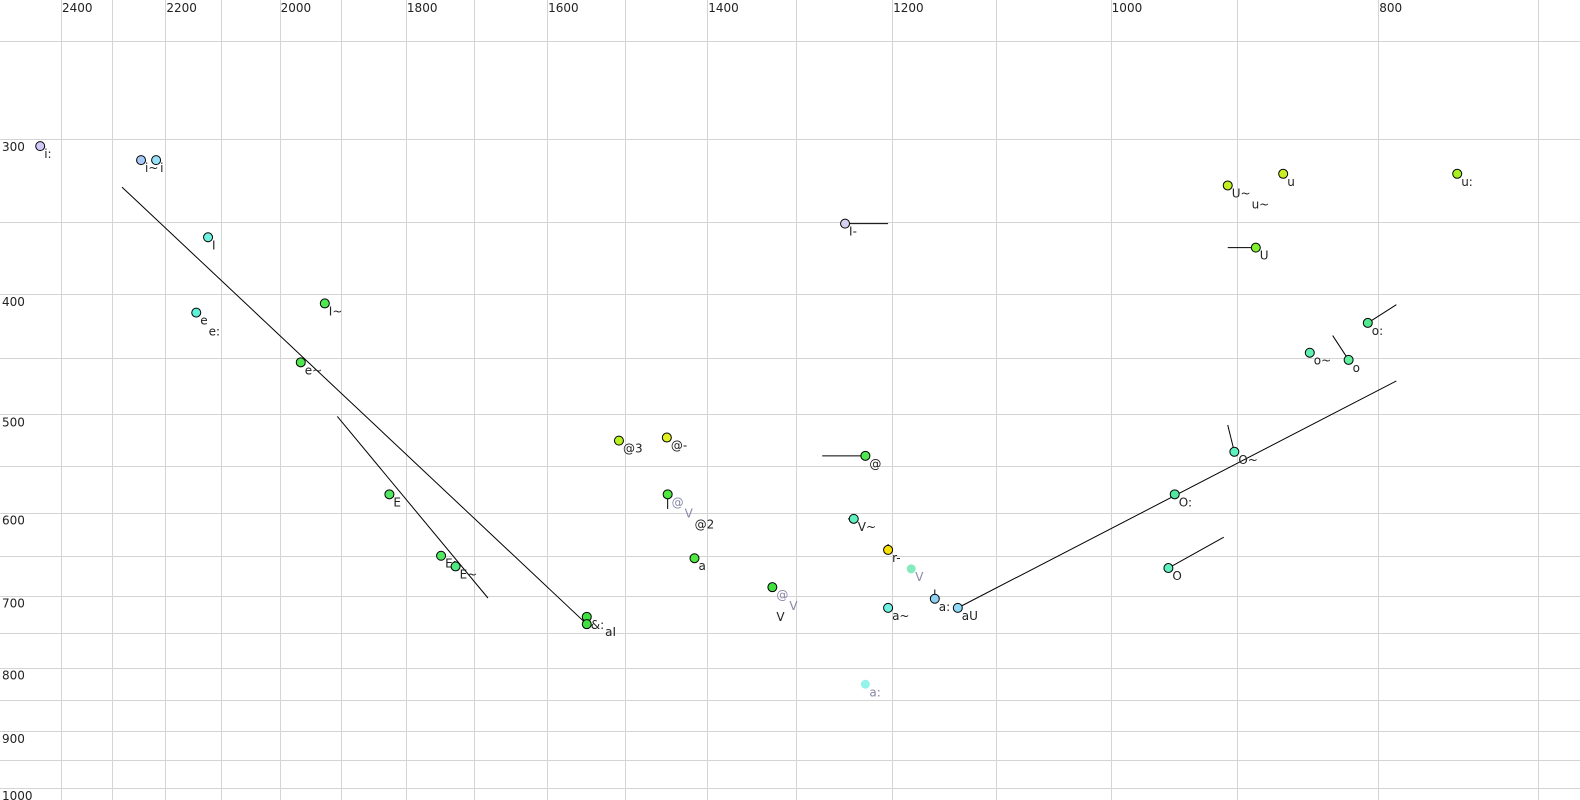  Describe the element at coordinates (1127, 8) in the screenshot. I see `x-tick-label: 1000` at that location.